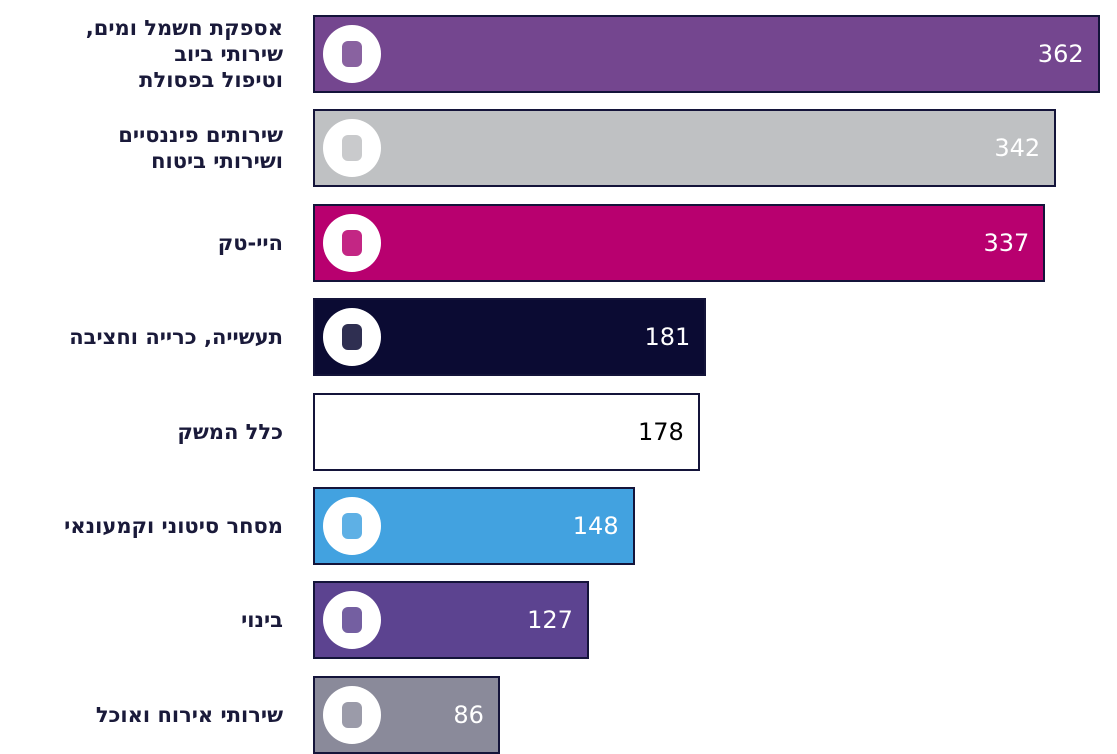  What do you see at coordinates (550, 620) in the screenshot?
I see `value-label: 127` at bounding box center [550, 620].